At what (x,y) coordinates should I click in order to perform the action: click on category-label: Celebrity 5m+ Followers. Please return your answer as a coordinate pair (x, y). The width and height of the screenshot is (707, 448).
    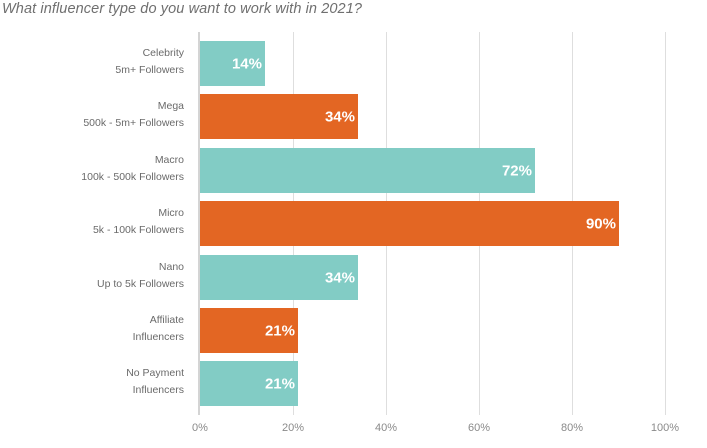
    Looking at the image, I should click on (94, 62).